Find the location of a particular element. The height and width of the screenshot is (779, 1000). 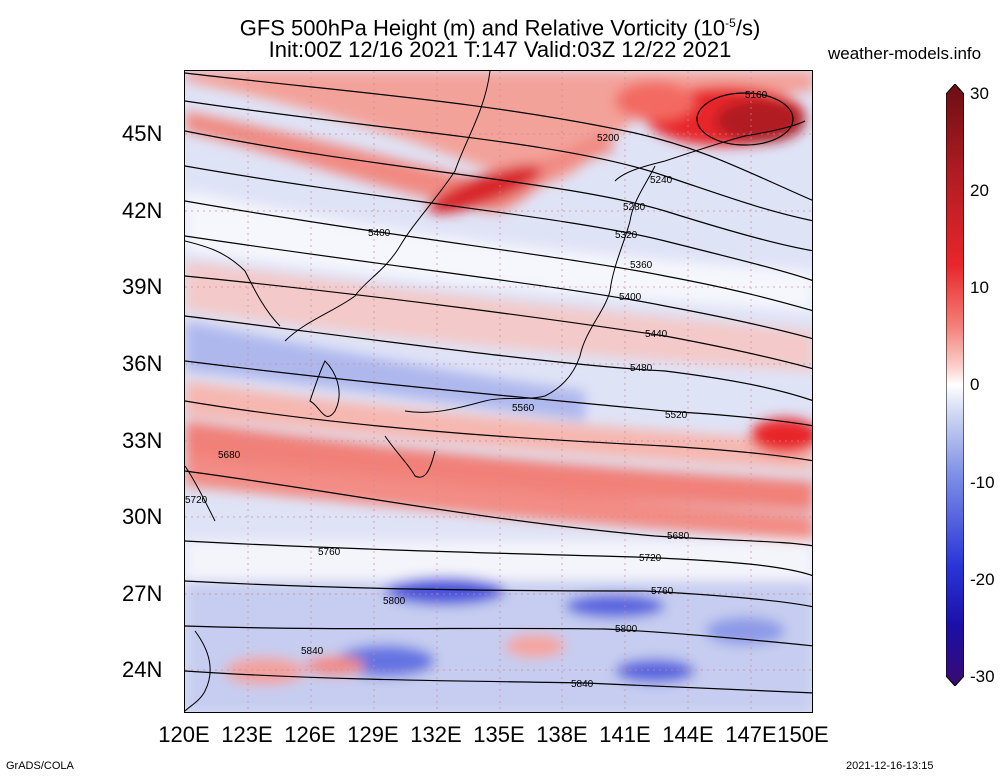

contour-label: 5320 is located at coordinates (626, 235).